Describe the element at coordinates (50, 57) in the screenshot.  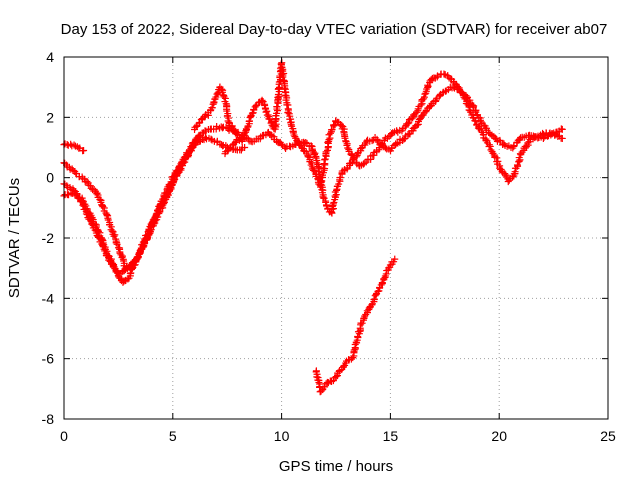
I see `y-tick-label: 4` at that location.